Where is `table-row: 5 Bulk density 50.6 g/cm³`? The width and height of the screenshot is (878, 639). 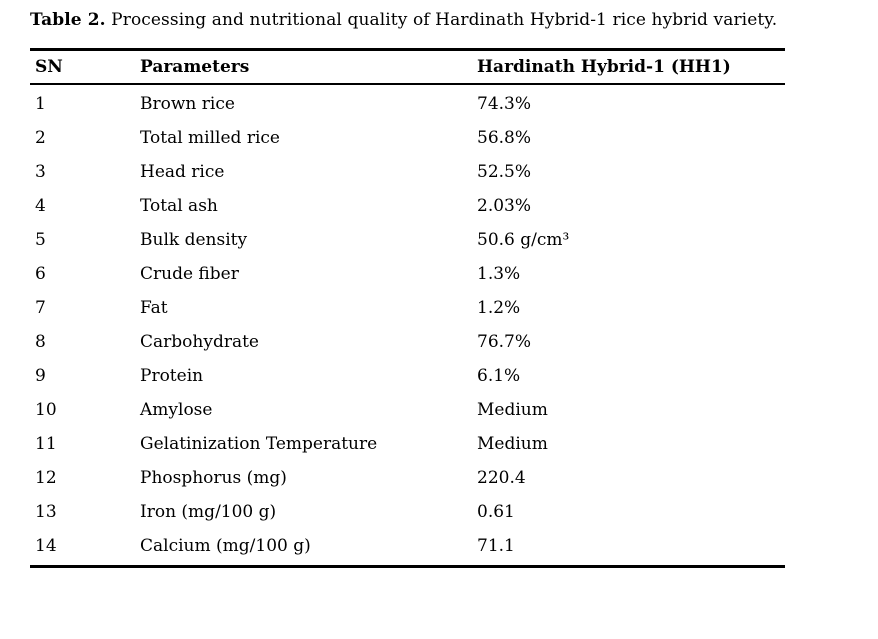
table-row: 5 Bulk density 50.6 g/cm³ is located at coordinates (407, 240).